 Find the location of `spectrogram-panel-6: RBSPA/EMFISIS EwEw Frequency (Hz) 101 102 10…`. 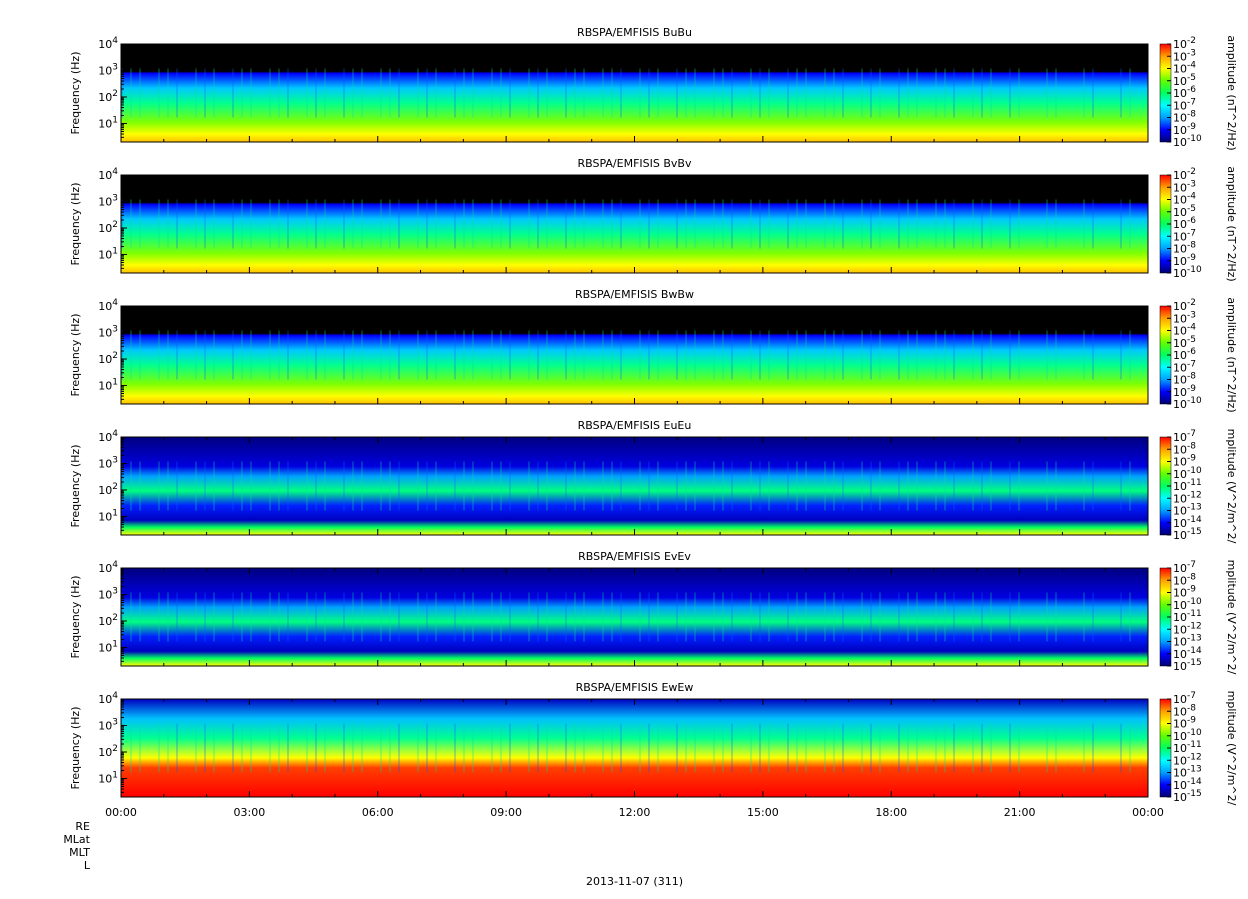

spectrogram-panel-6: RBSPA/EMFISIS EwEw Frequency (Hz) 101 102 10… is located at coordinates (653, 743).